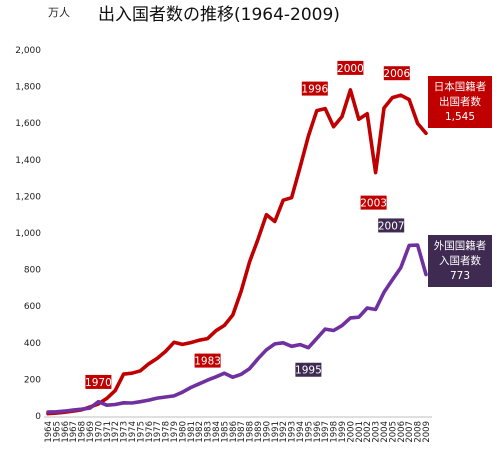 Image resolution: width=497 pixels, height=453 pixels. What do you see at coordinates (74, 432) in the screenshot?
I see `x-tick-label: 1967` at bounding box center [74, 432].